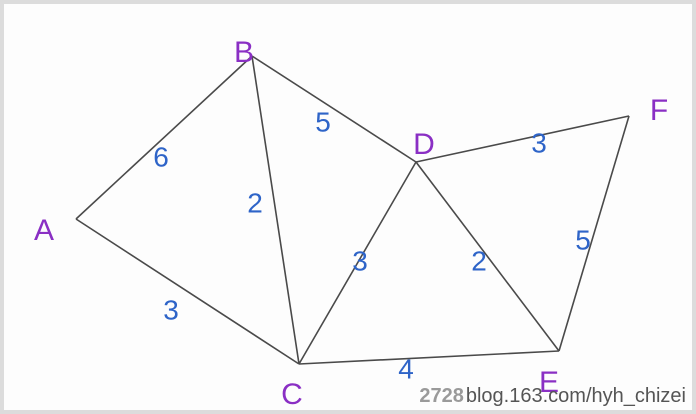 The image size is (696, 414). What do you see at coordinates (441, 396) in the screenshot?
I see `watermark-number: 2728` at bounding box center [441, 396].